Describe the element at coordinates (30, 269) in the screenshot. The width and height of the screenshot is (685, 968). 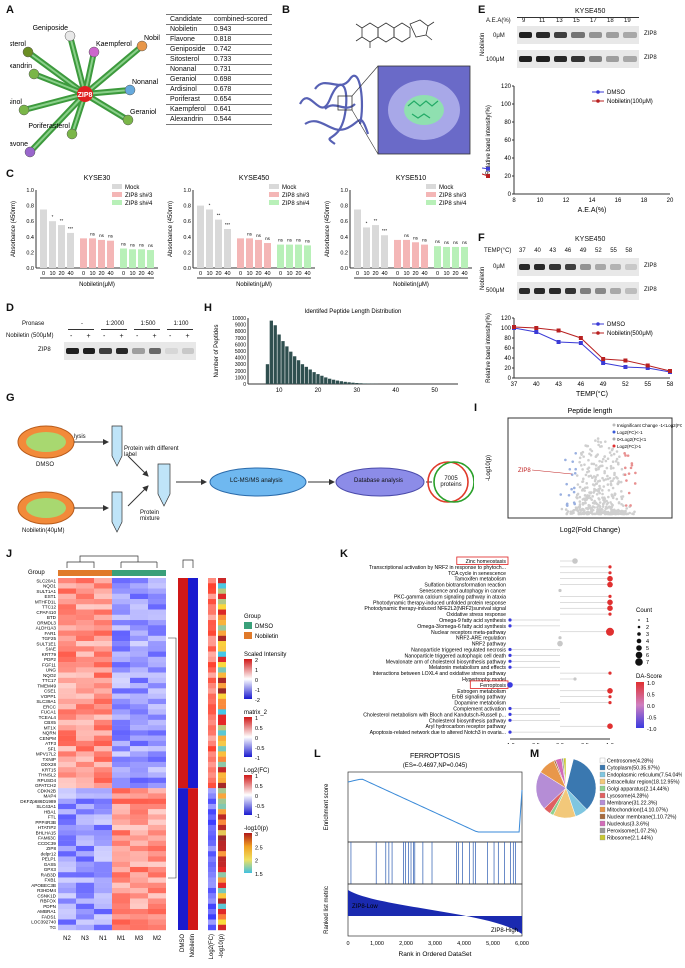
I see `y-tick-label: 0.0` at that location.